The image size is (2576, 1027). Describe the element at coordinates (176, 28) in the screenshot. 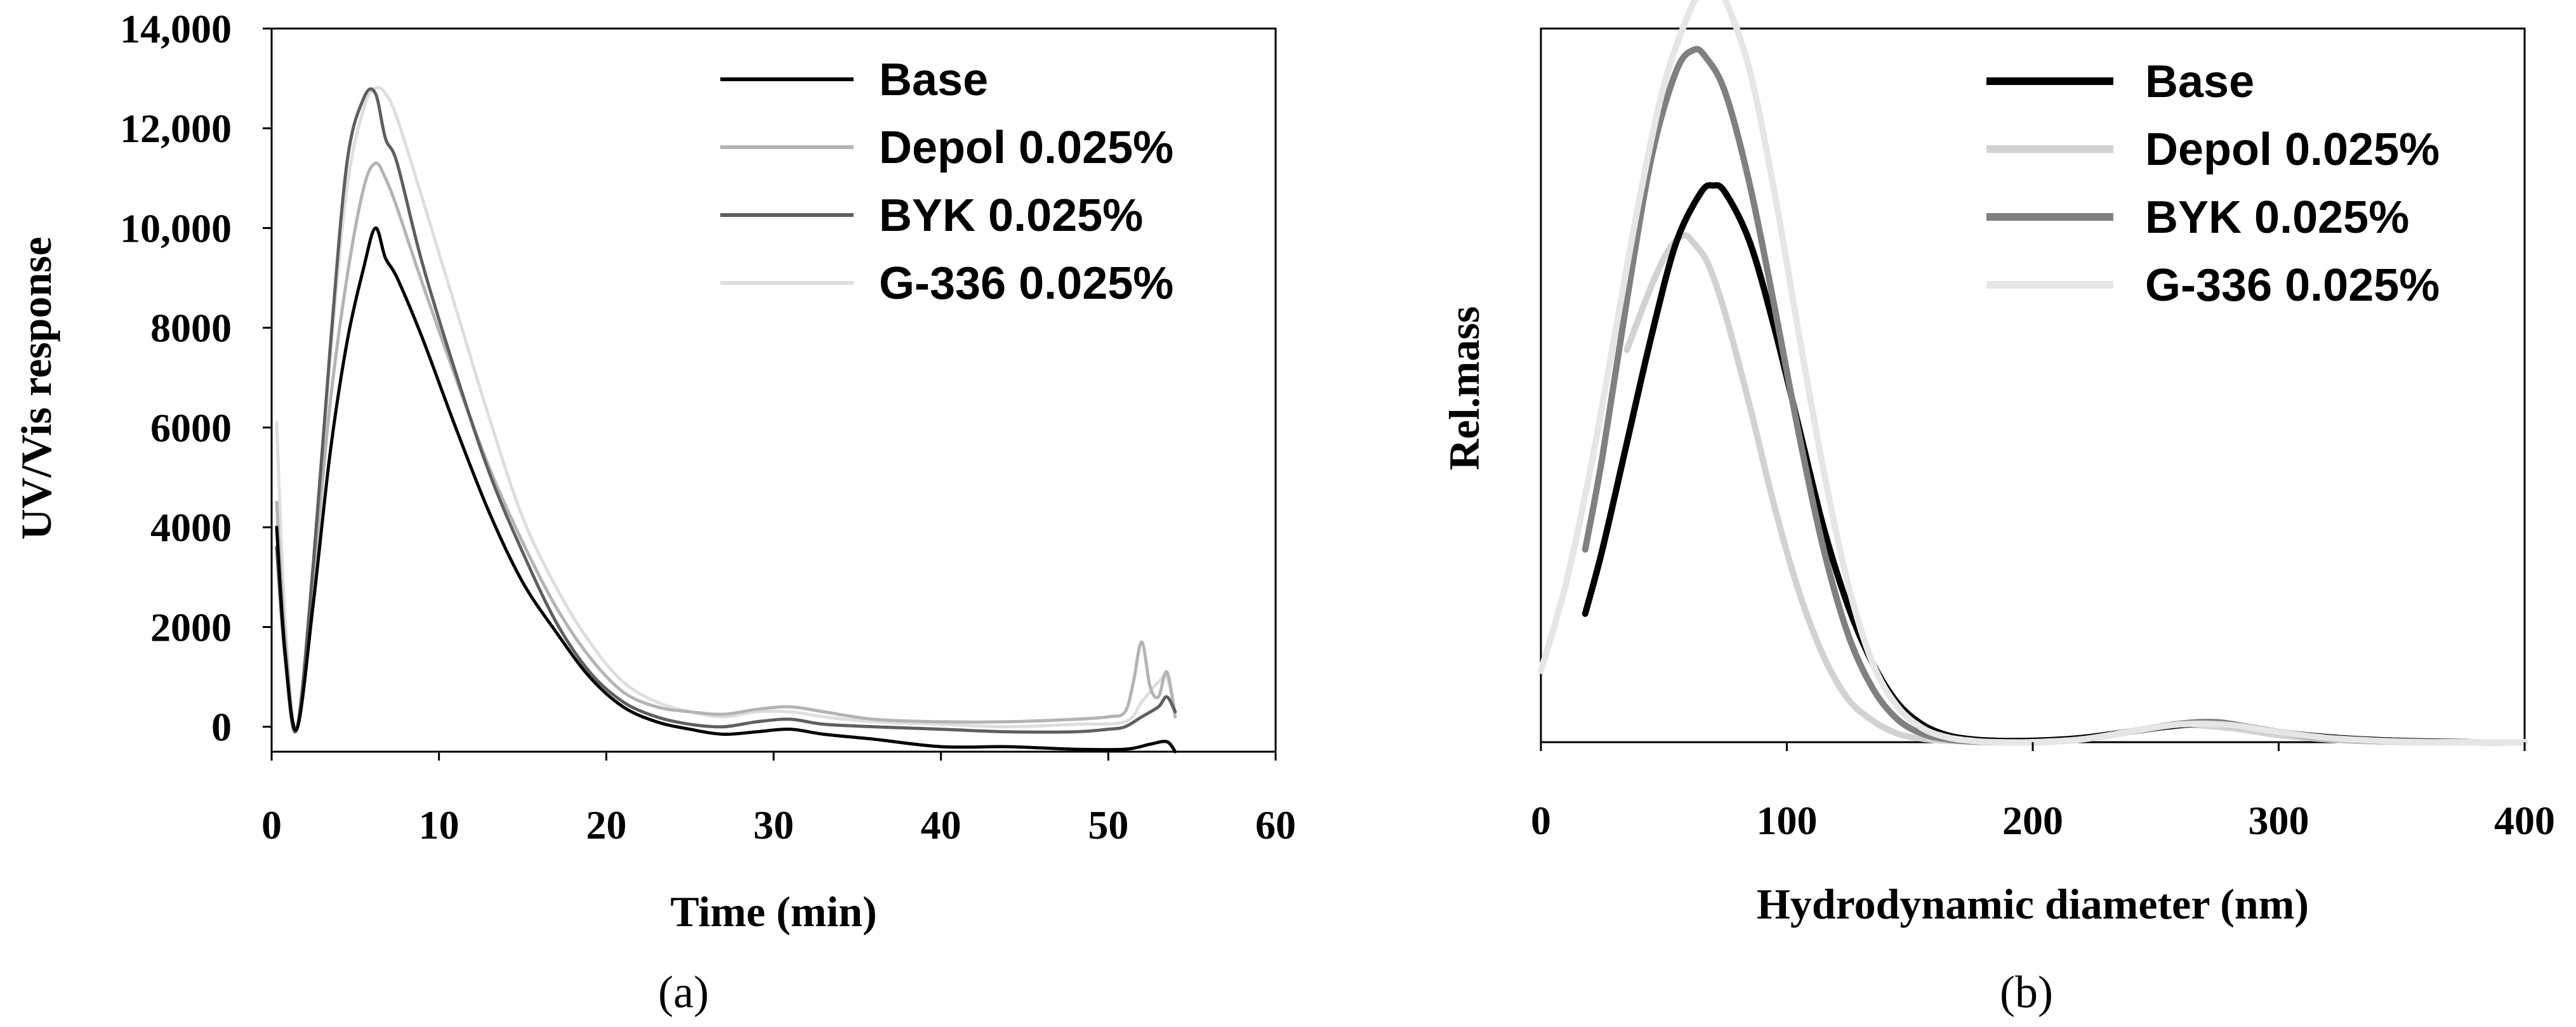

I see `panel-a-y-tick-label: 14,000` at that location.